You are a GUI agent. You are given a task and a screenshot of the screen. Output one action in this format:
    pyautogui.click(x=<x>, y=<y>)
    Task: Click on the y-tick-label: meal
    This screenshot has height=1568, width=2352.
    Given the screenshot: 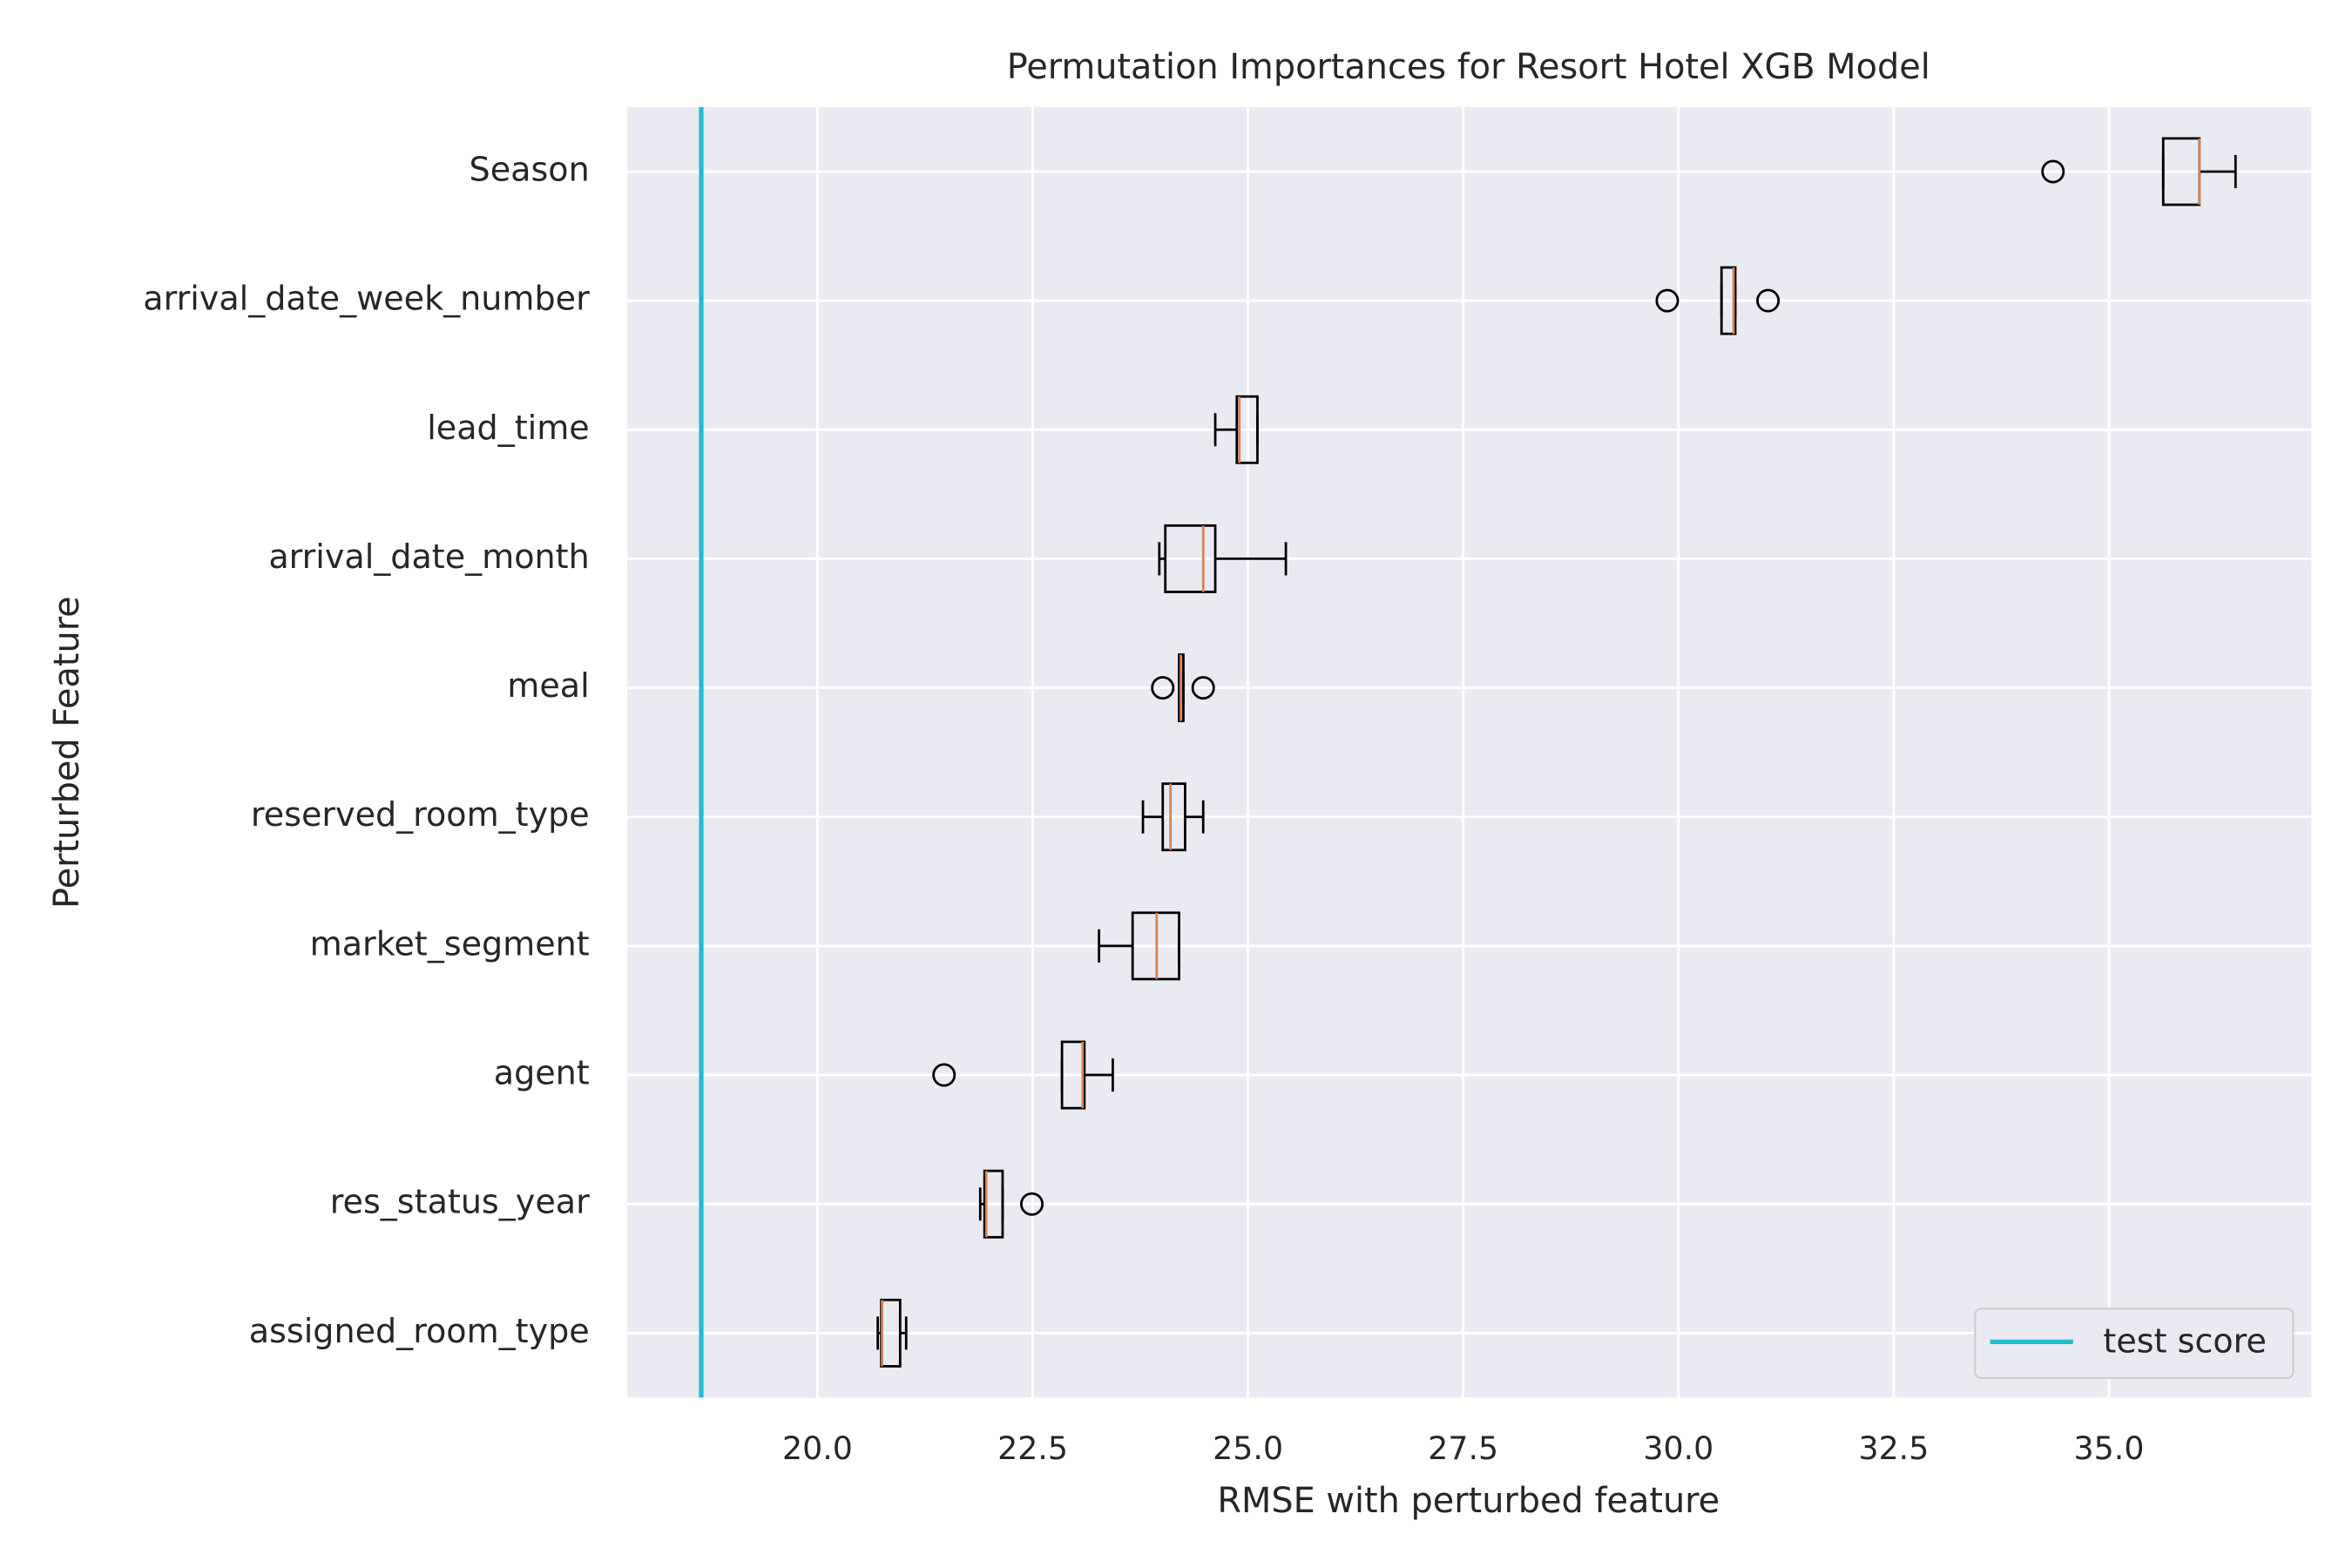 What is the action you would take?
    pyautogui.click(x=548, y=685)
    